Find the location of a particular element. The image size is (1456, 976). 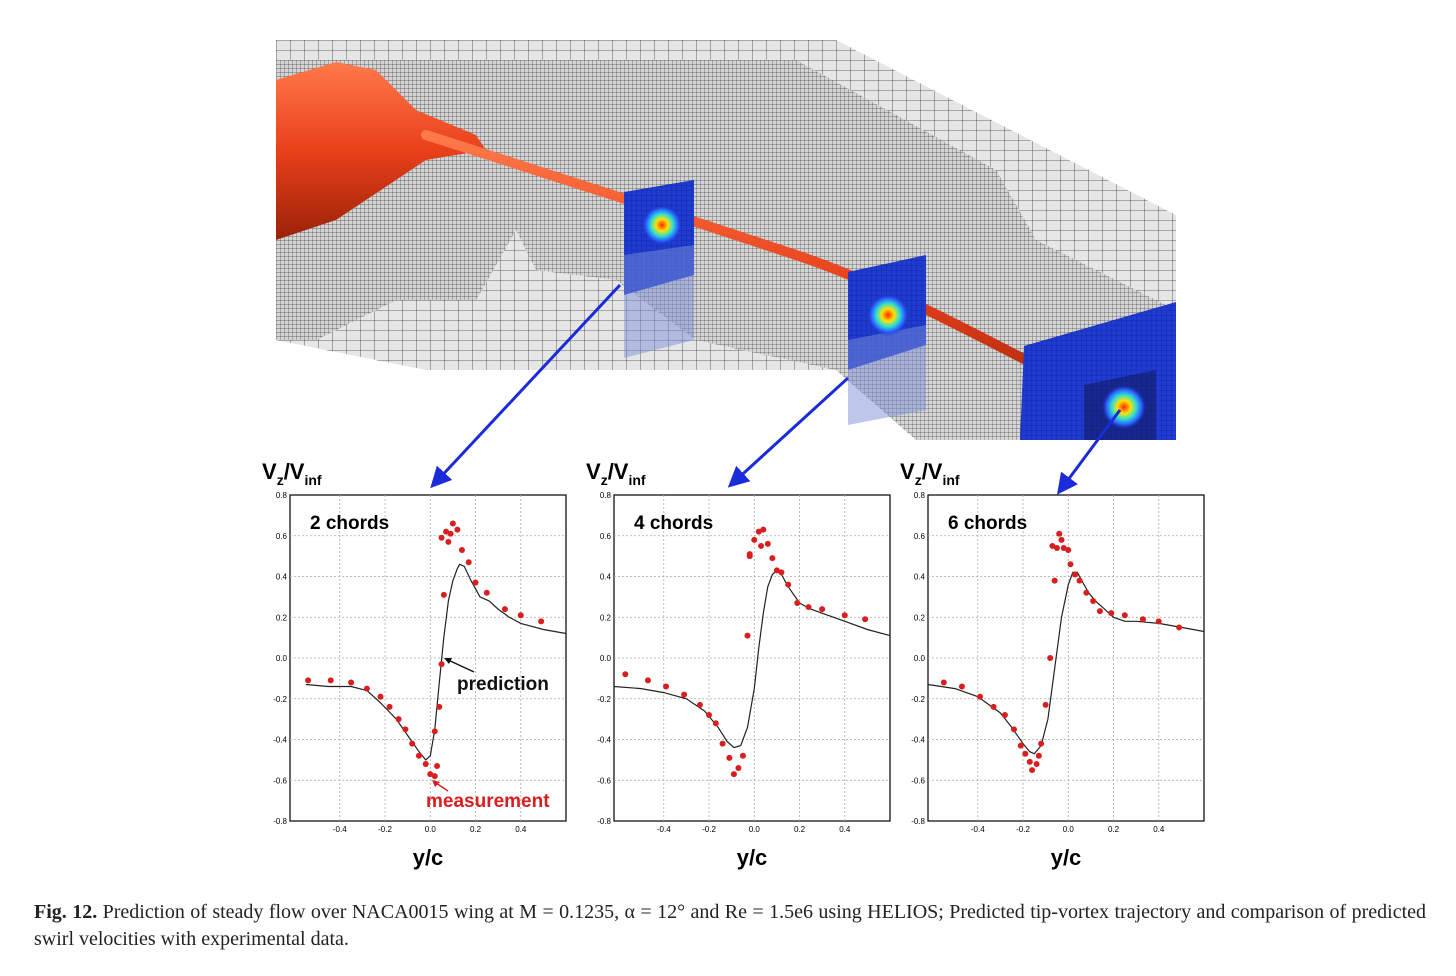

y-tick-label: -0.2 is located at coordinates (918, 699).